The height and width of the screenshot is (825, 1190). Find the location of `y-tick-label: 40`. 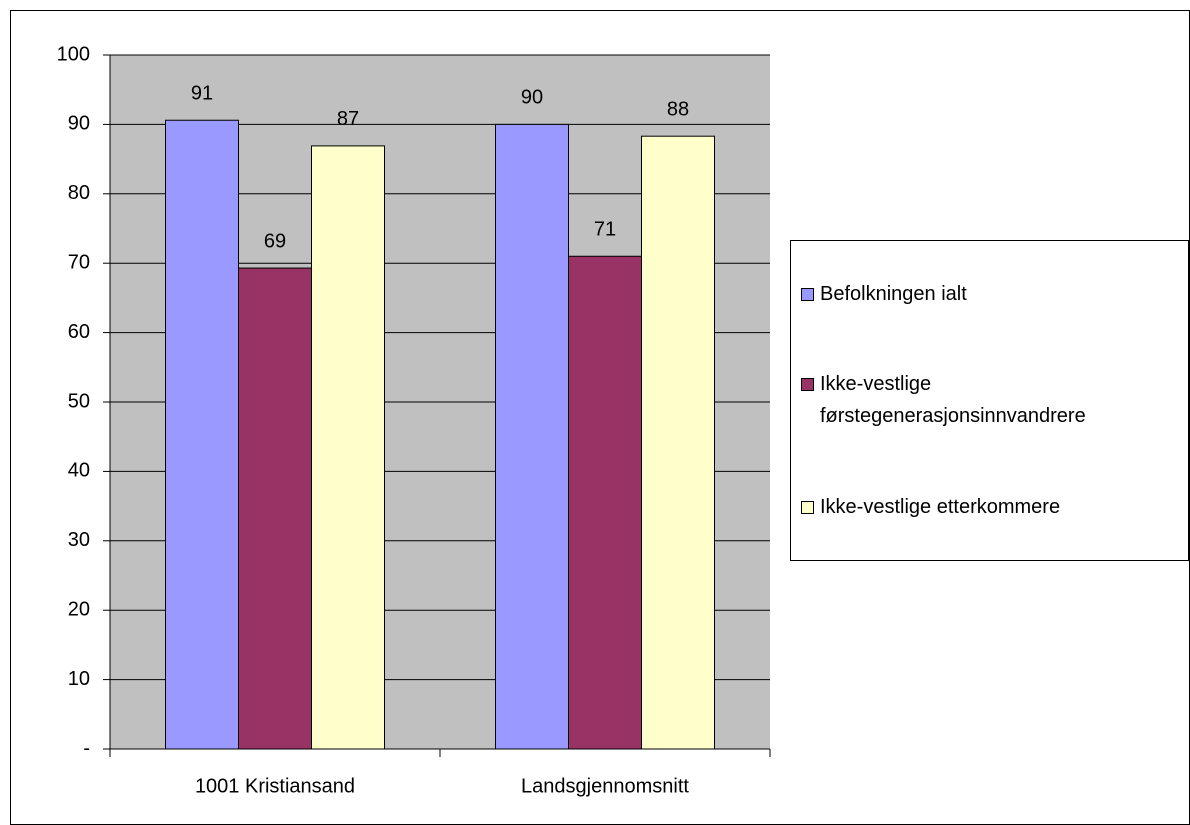

y-tick-label: 40 is located at coordinates (79, 471).